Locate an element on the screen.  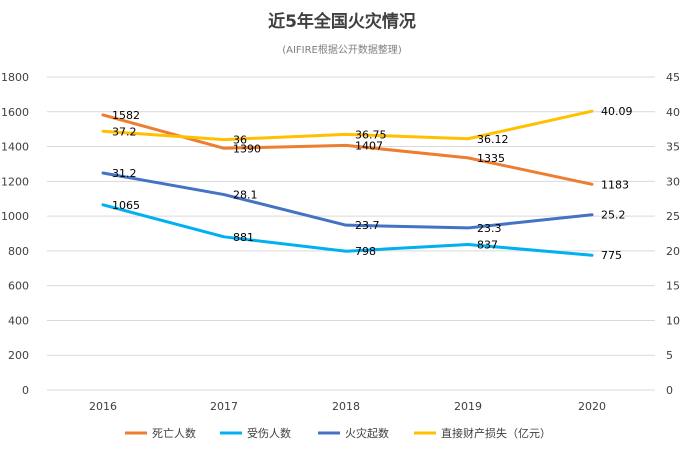
data-label-deaths: 1390 is located at coordinates (247, 148).